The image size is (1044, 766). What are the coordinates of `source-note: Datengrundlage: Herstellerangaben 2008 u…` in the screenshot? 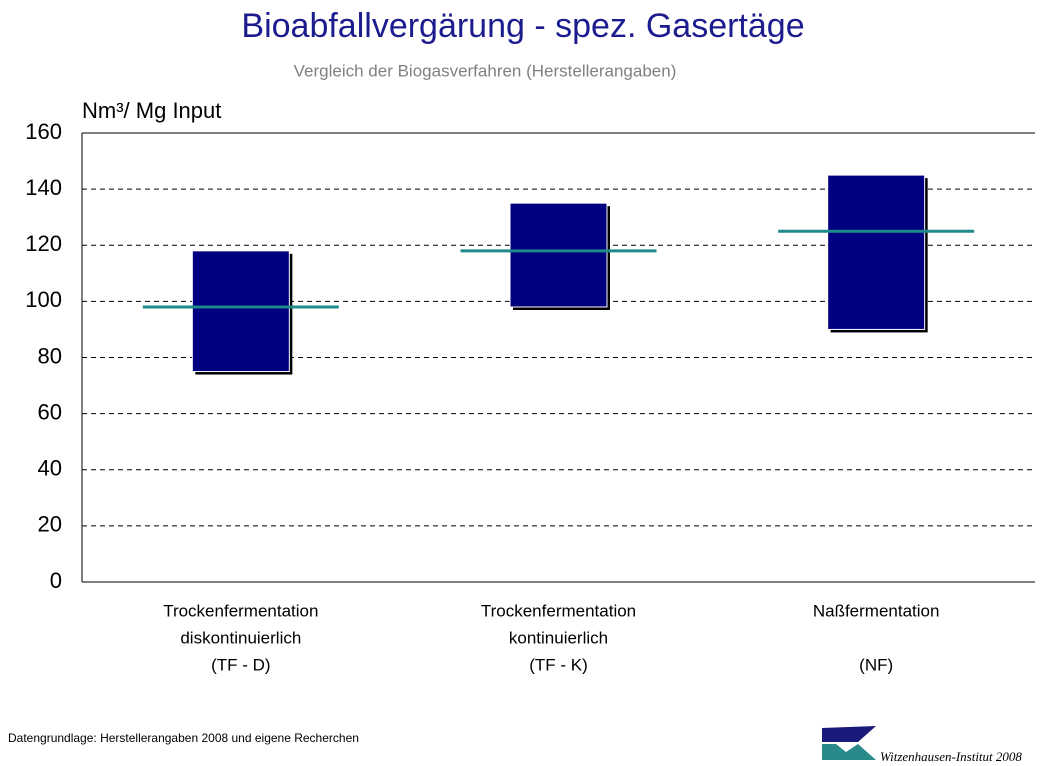 It's located at (183, 738).